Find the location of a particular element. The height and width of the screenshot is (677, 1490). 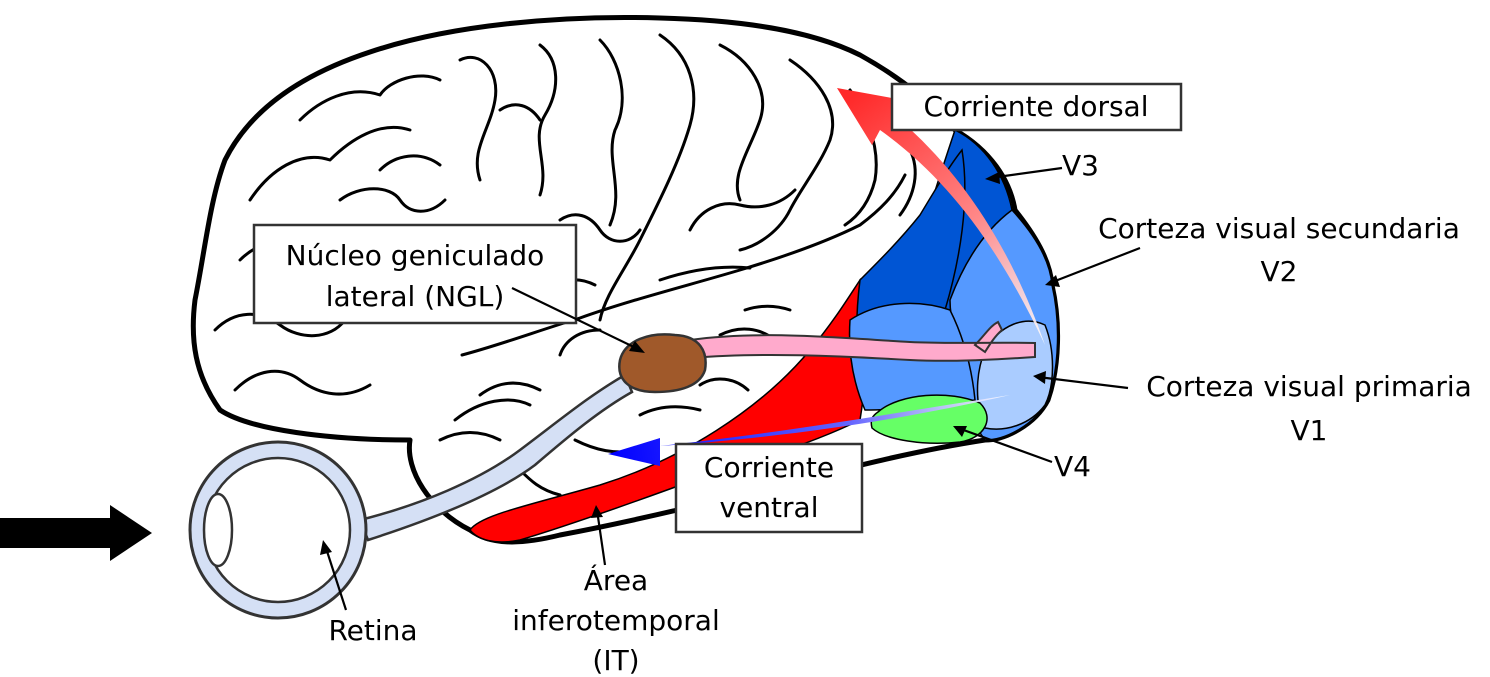

lens is located at coordinates (218, 530).